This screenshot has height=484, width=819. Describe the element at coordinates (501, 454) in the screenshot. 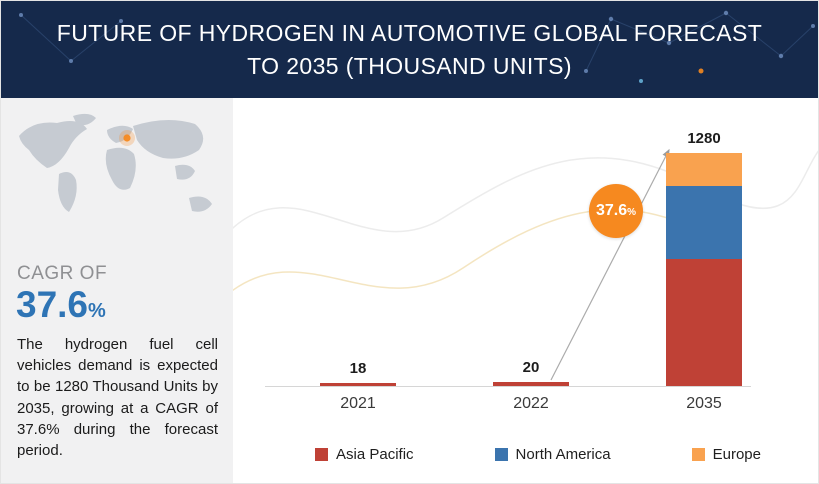

I see `legend-swatch-north-america` at that location.